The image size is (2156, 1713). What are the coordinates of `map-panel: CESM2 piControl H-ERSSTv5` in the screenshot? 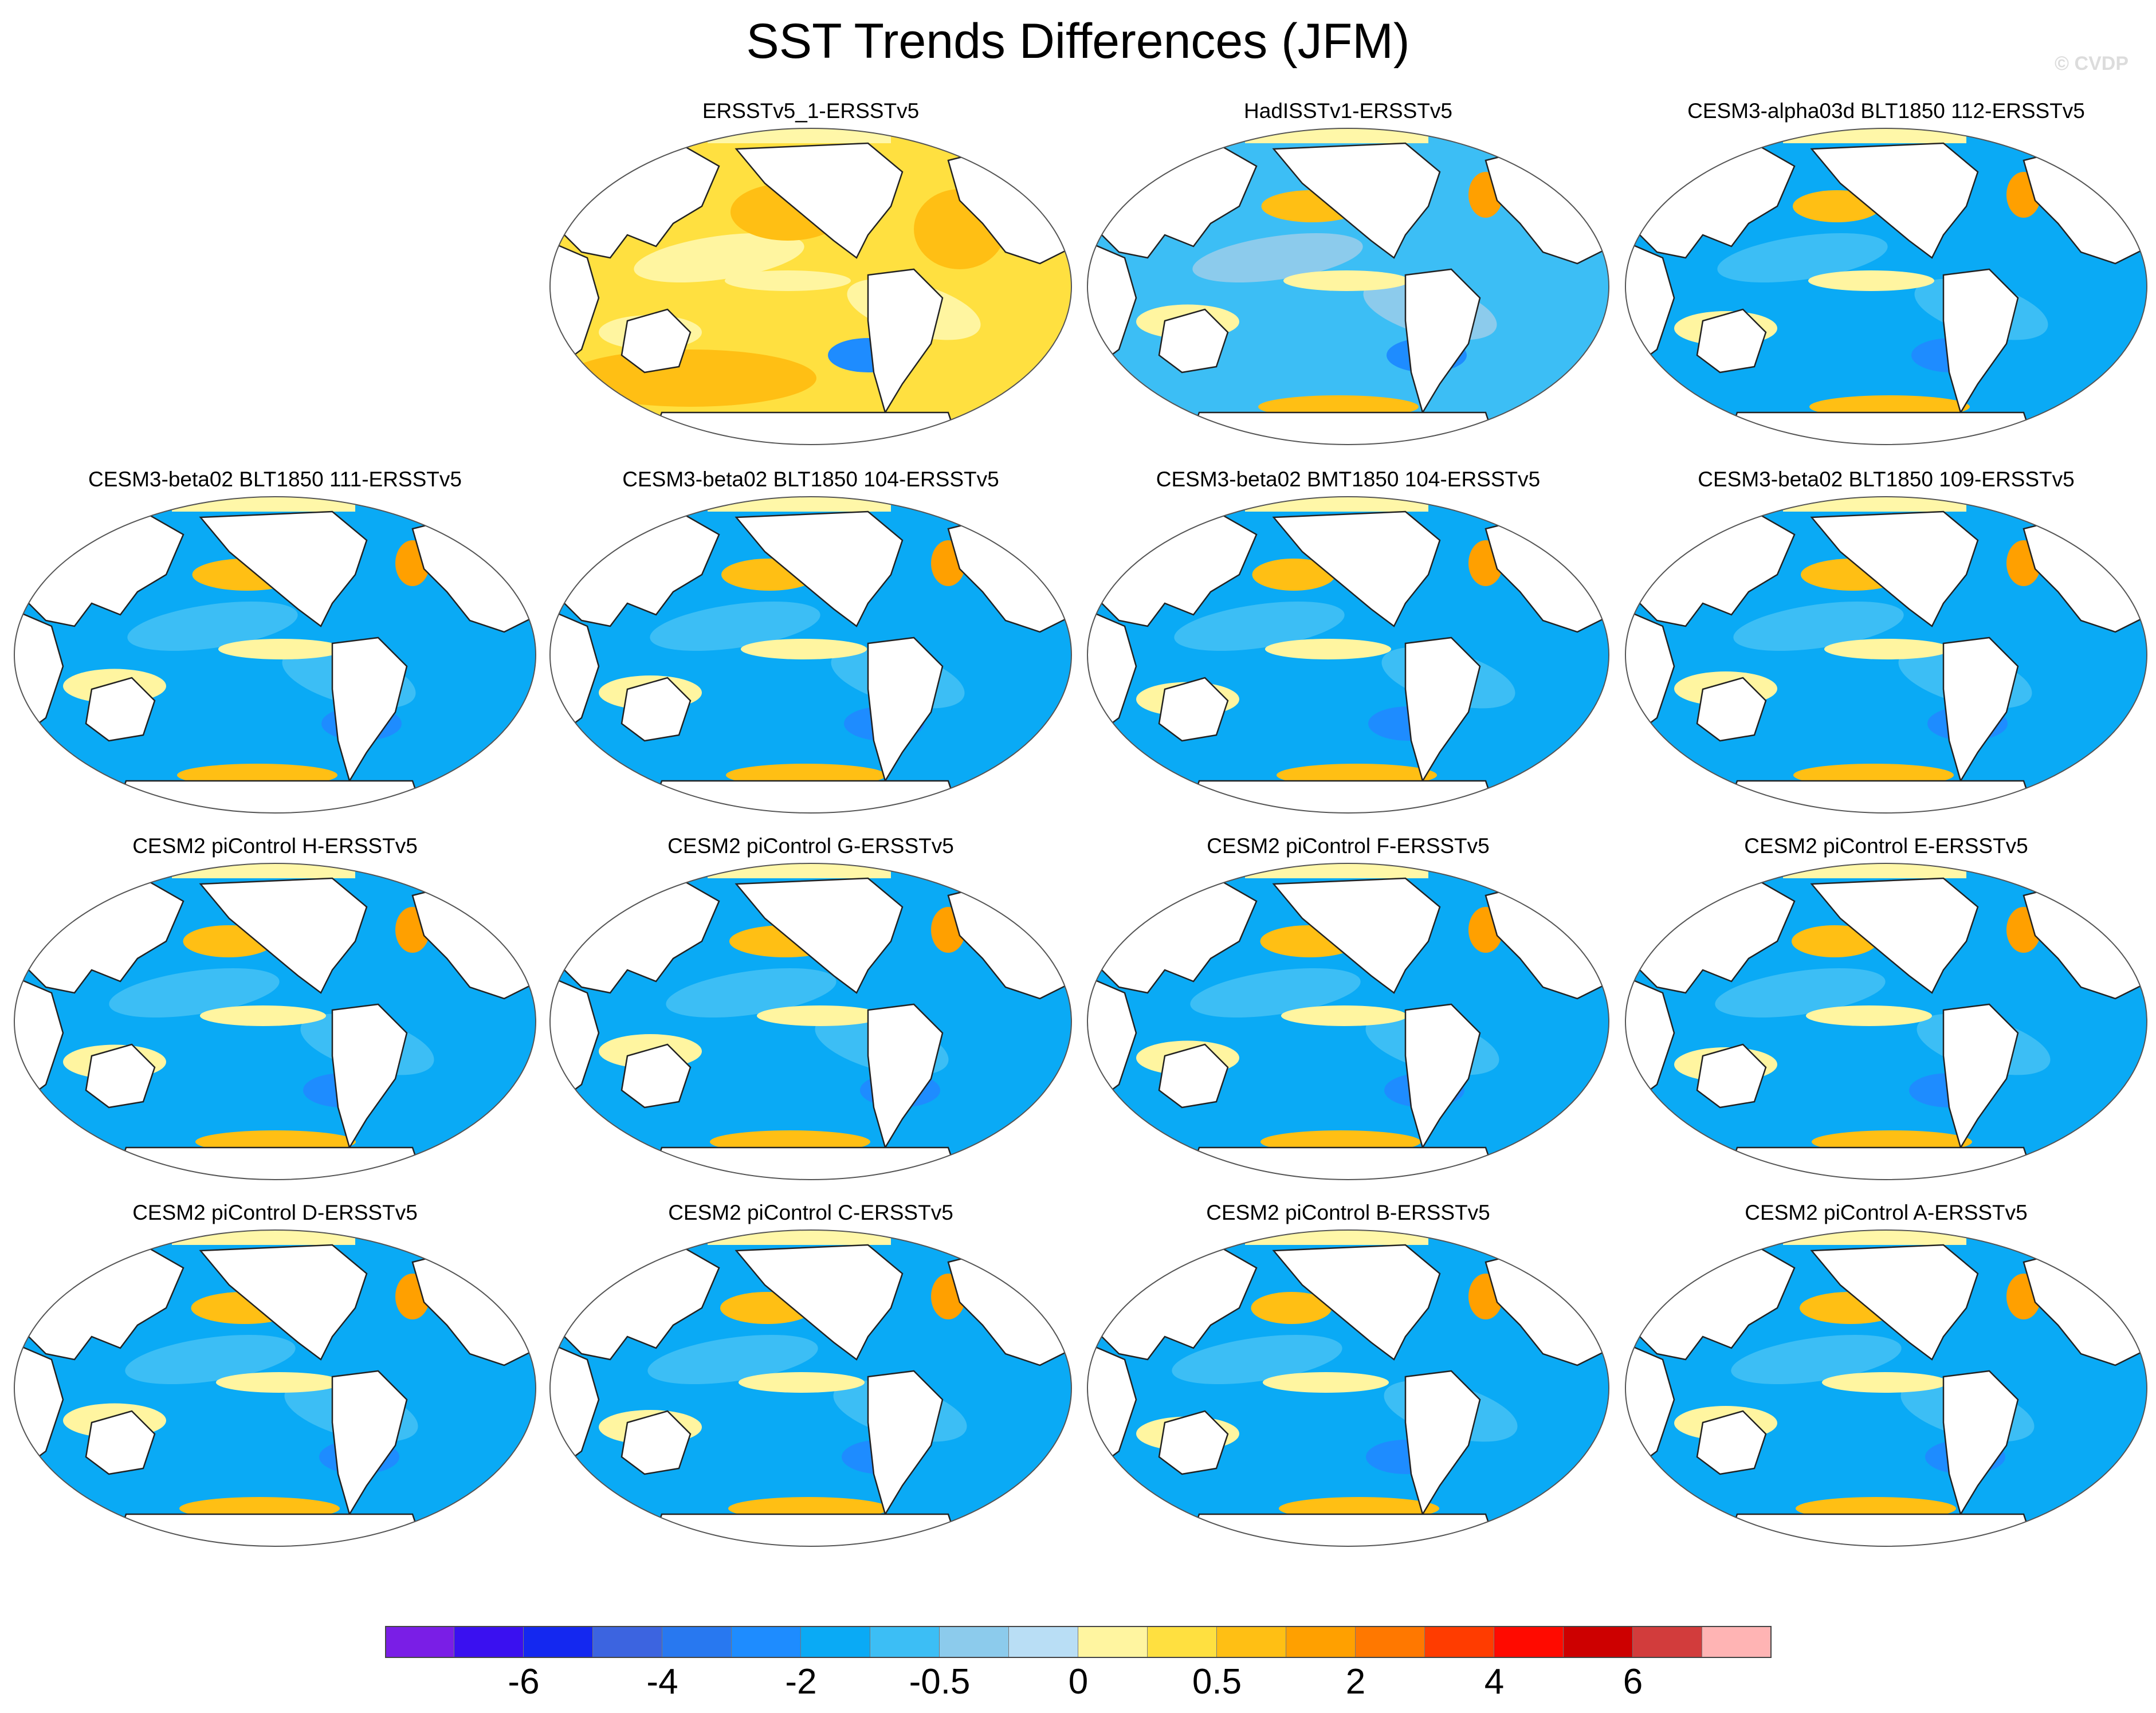 It's located at (275, 1018).